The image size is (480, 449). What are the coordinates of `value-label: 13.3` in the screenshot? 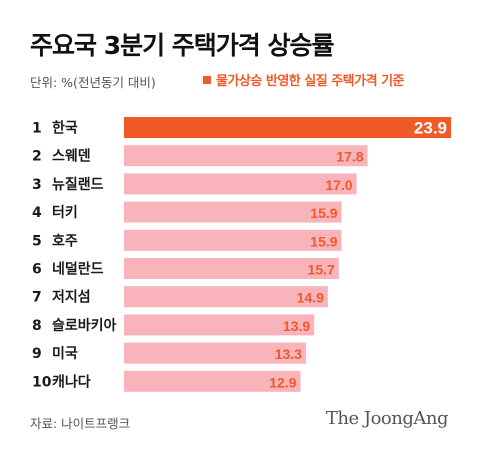 It's located at (288, 354).